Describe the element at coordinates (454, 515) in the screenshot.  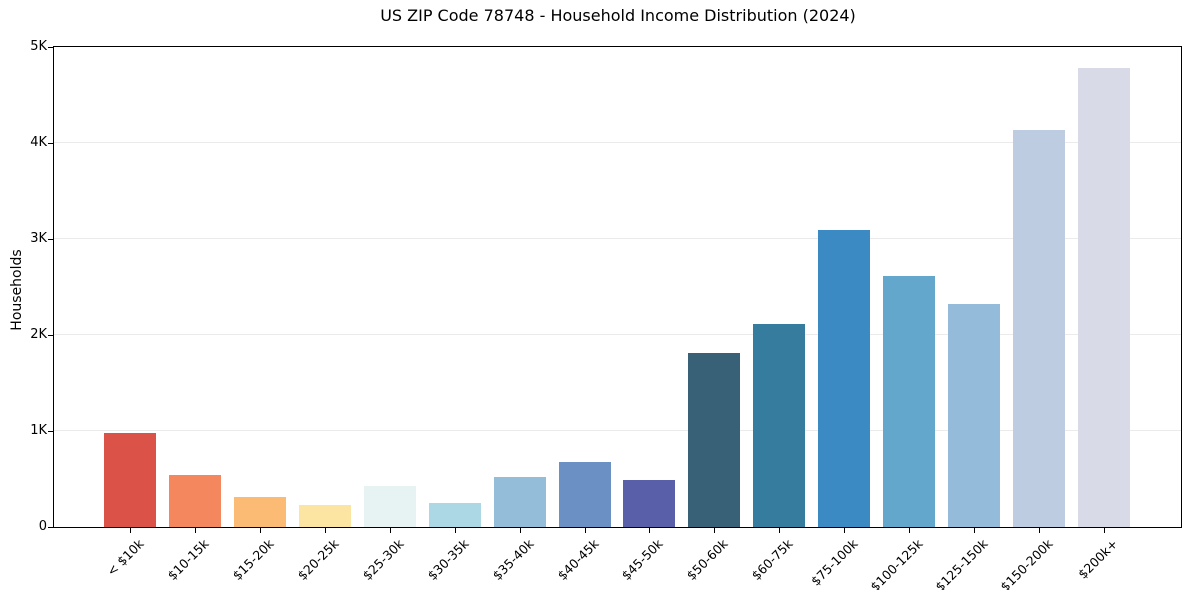
I see `bar-$30-35k` at that location.